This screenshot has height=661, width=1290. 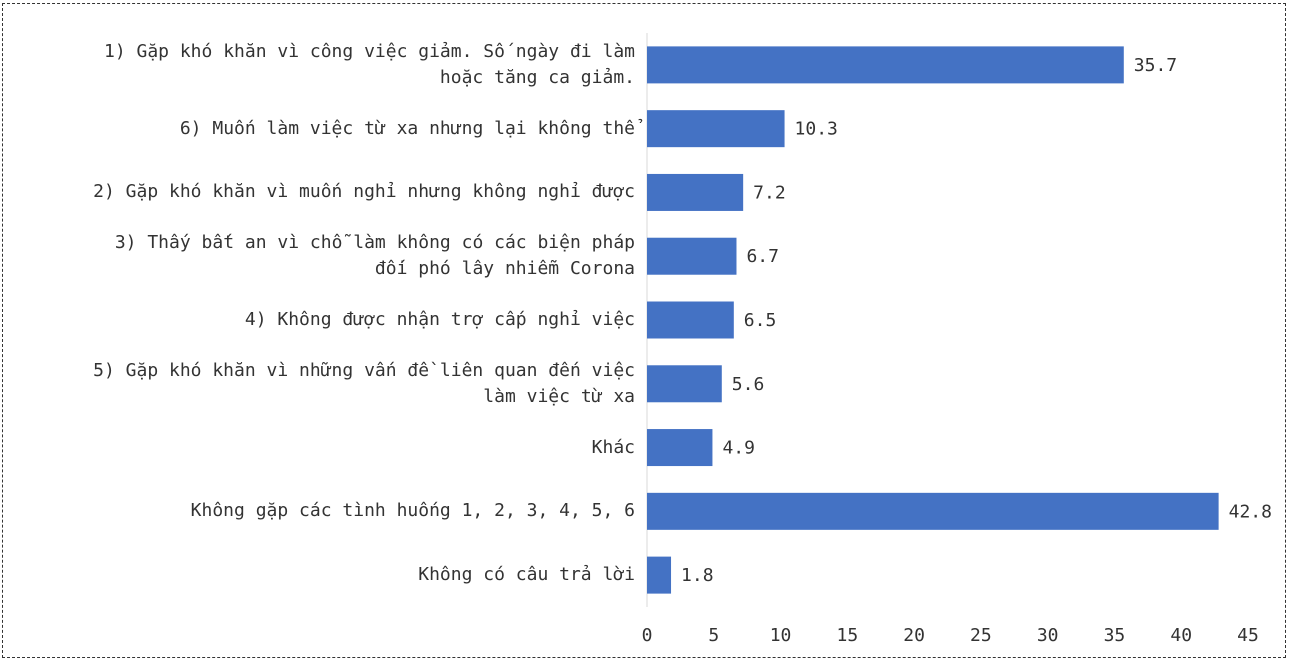 I want to click on x-tick-label: 20, so click(x=914, y=635).